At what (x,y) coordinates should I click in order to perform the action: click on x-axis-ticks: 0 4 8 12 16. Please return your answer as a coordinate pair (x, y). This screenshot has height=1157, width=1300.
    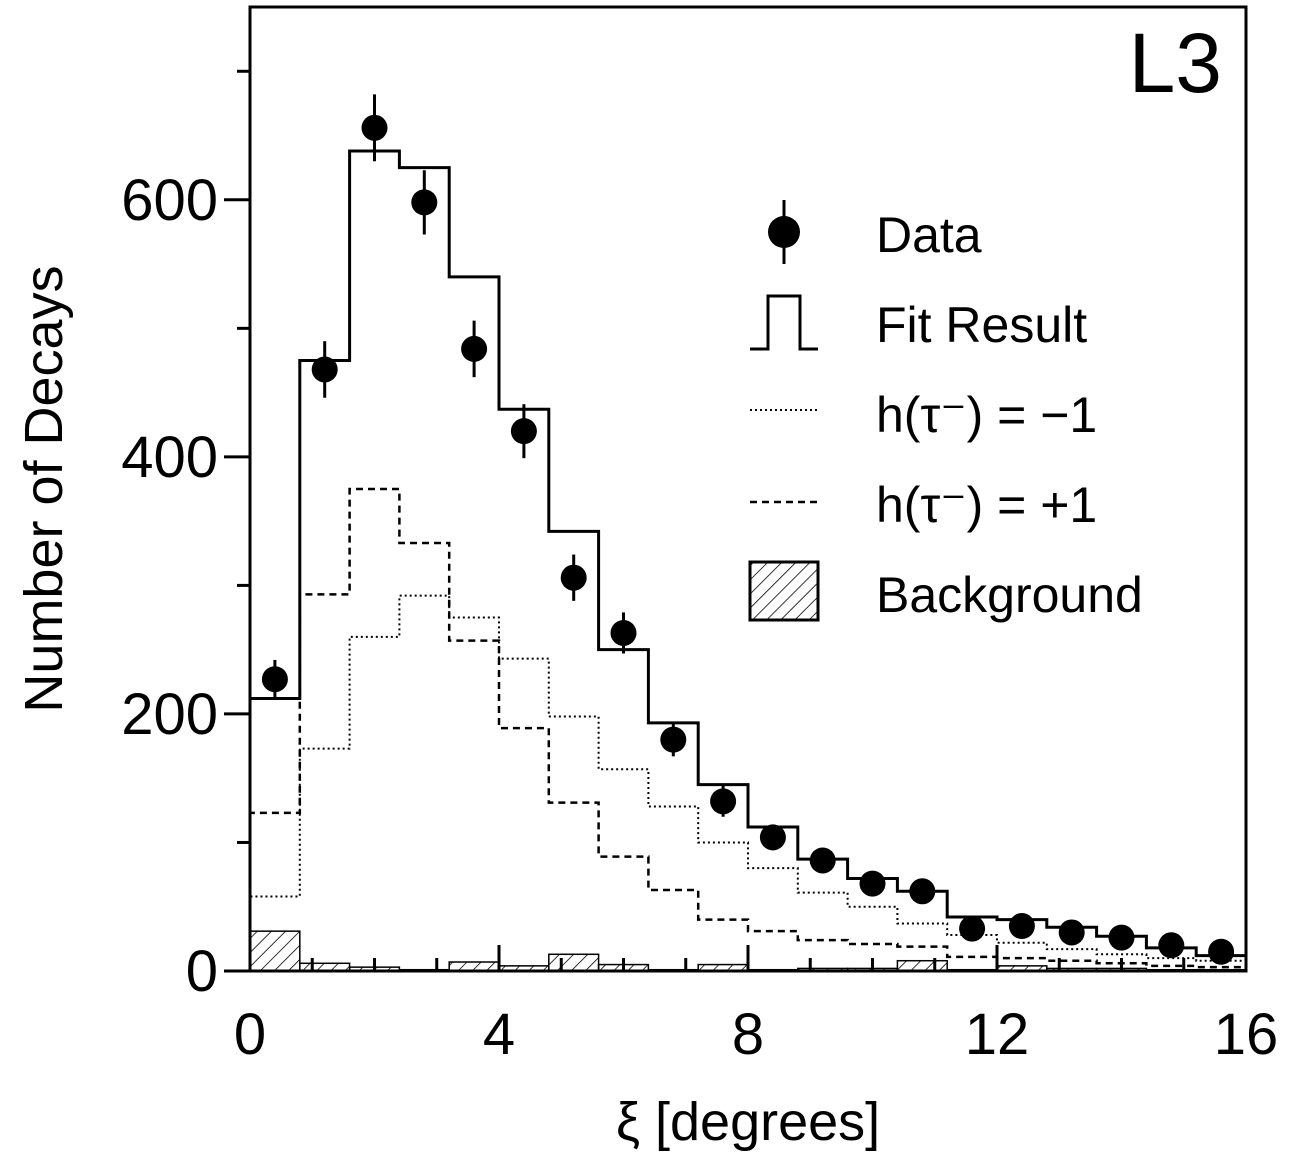
    Looking at the image, I should click on (756, 1006).